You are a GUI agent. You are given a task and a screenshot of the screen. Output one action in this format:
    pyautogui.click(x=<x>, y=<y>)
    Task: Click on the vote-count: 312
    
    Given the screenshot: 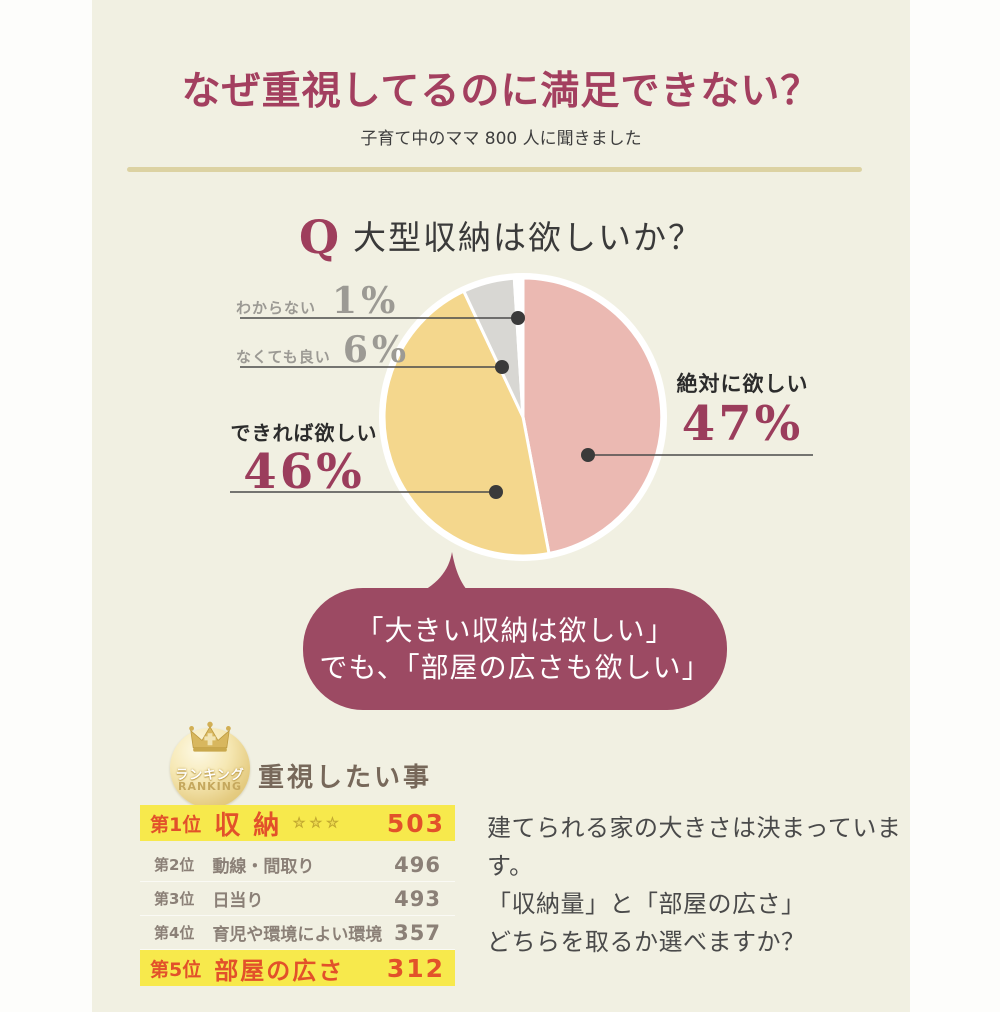 What is the action you would take?
    pyautogui.click(x=415, y=968)
    